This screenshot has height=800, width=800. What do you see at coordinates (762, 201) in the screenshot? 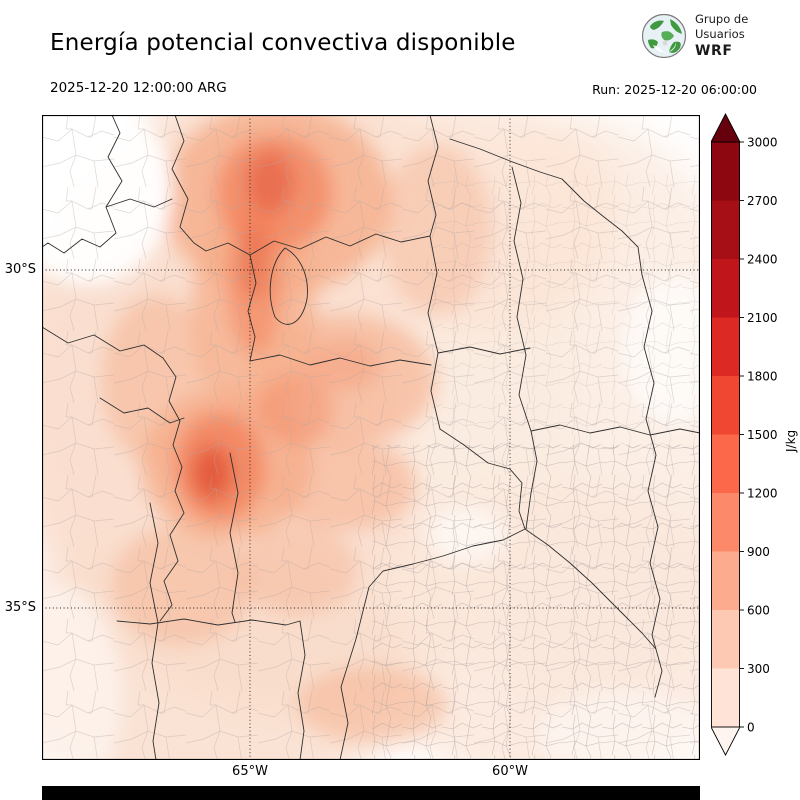
I see `colorbar-tick-label: 2700` at bounding box center [762, 201].